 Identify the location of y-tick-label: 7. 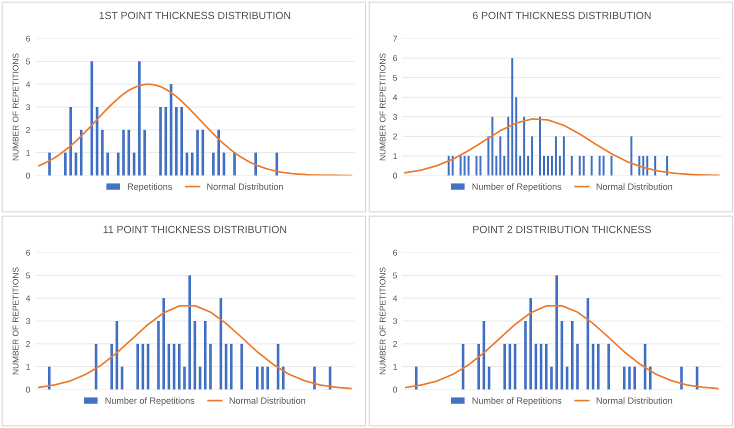
(395, 39).